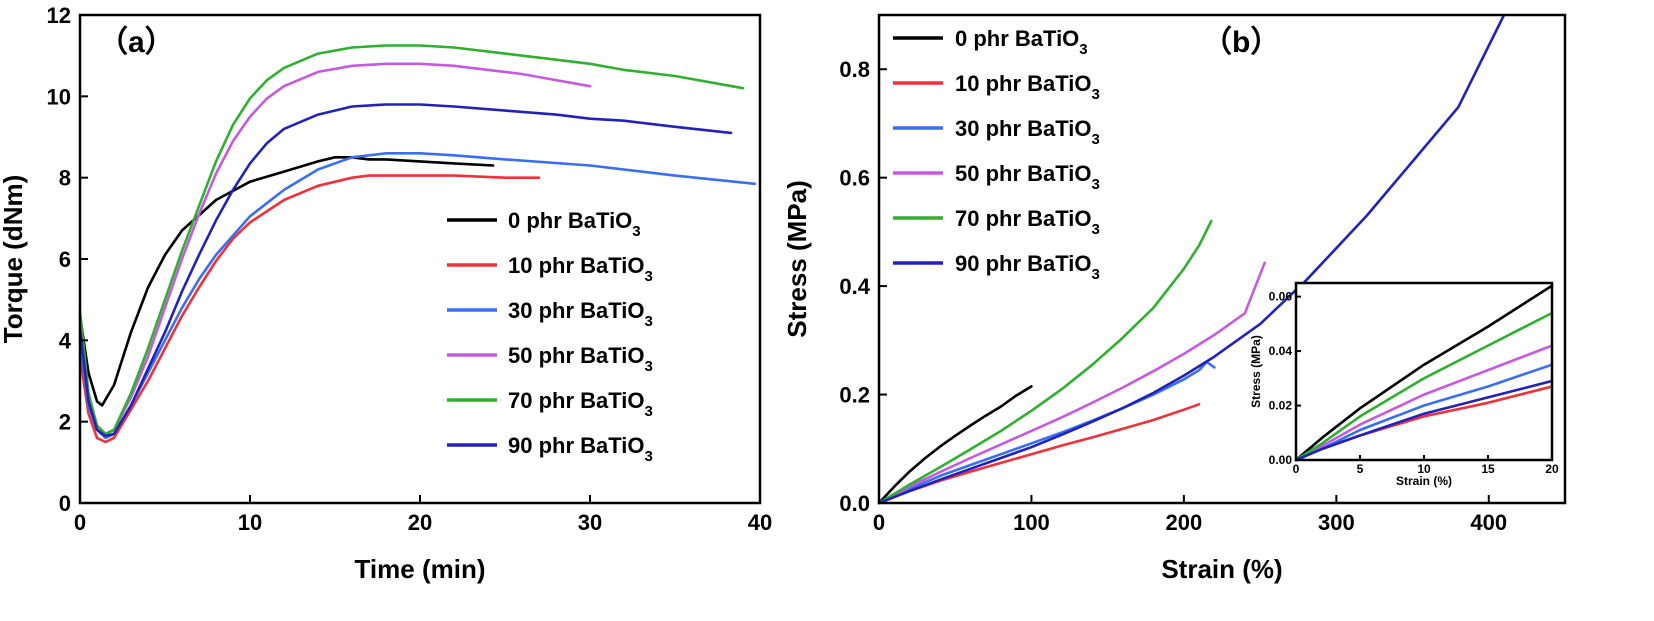  Describe the element at coordinates (1281, 460) in the screenshot. I see `y-tick-label: 0.00` at that location.